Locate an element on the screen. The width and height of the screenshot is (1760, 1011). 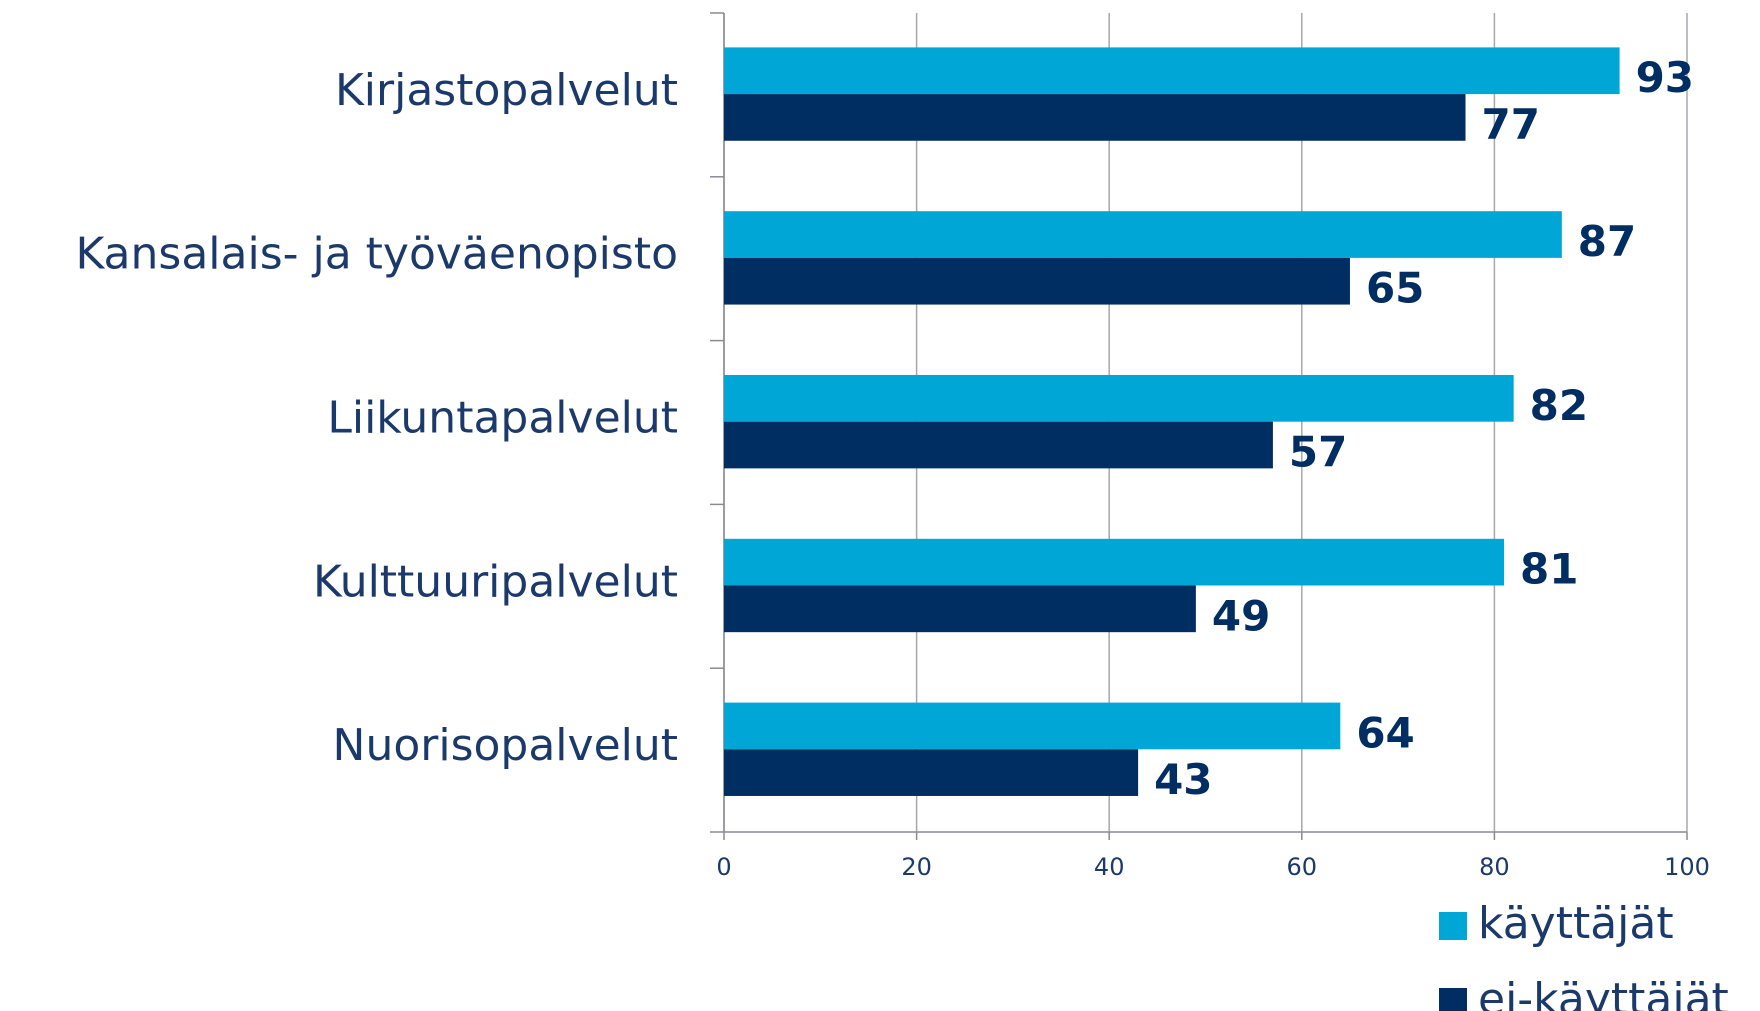
legend-label: käyttäjät is located at coordinates (1576, 923).